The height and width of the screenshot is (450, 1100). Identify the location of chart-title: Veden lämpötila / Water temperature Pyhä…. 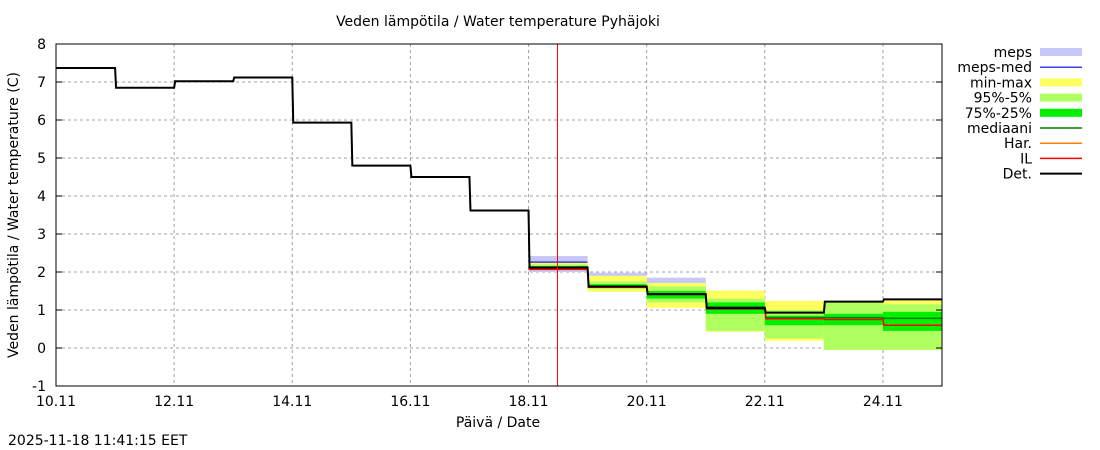
(498, 22).